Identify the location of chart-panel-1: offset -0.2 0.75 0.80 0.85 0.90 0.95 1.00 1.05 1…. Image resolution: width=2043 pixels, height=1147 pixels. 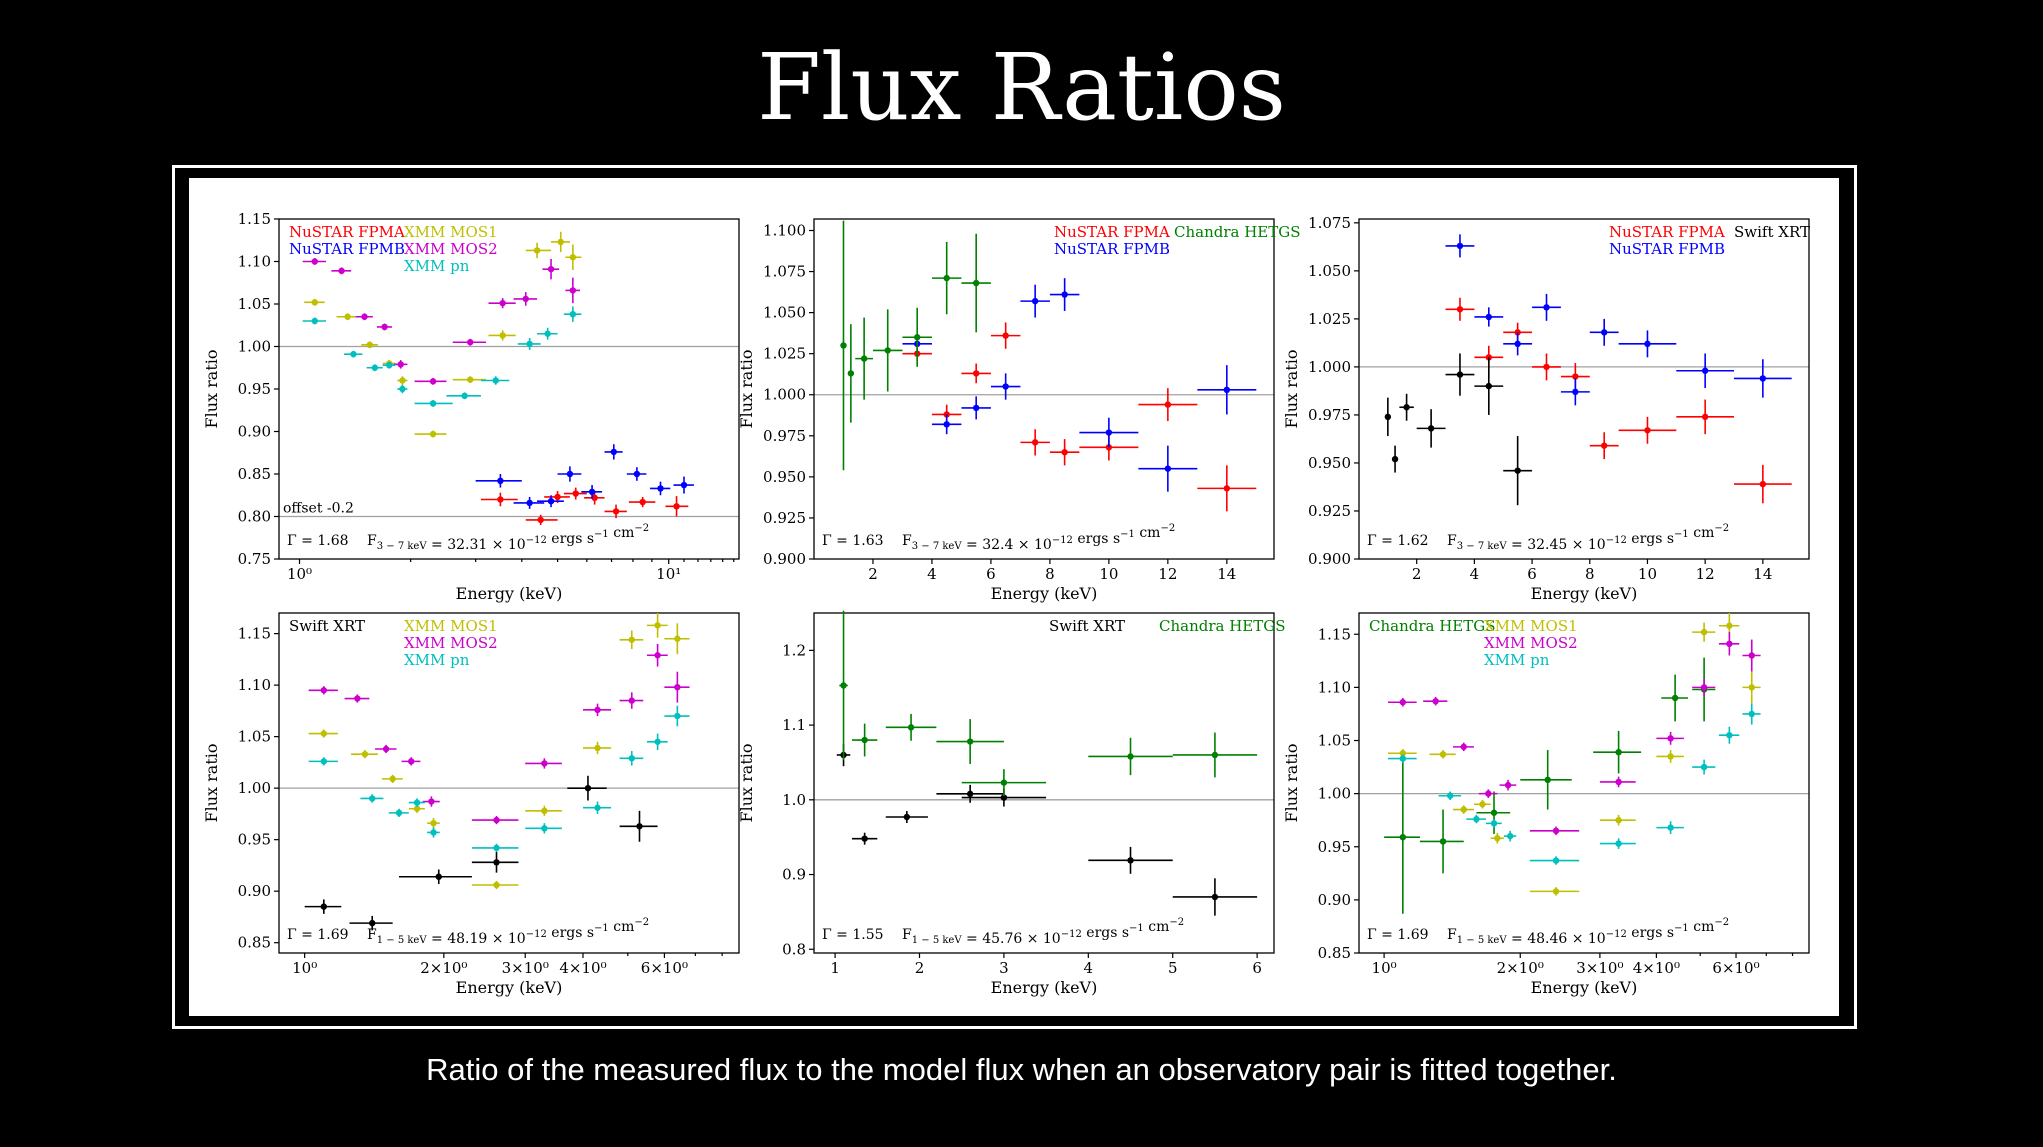
(471, 406).